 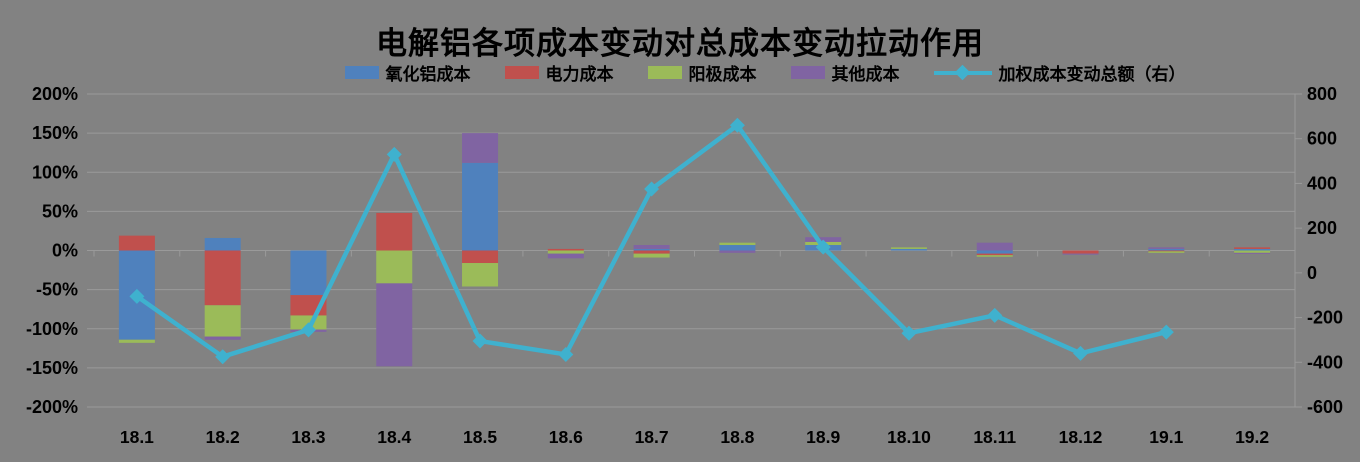 What do you see at coordinates (55, 94) in the screenshot?
I see `left-axis-label: 200%` at bounding box center [55, 94].